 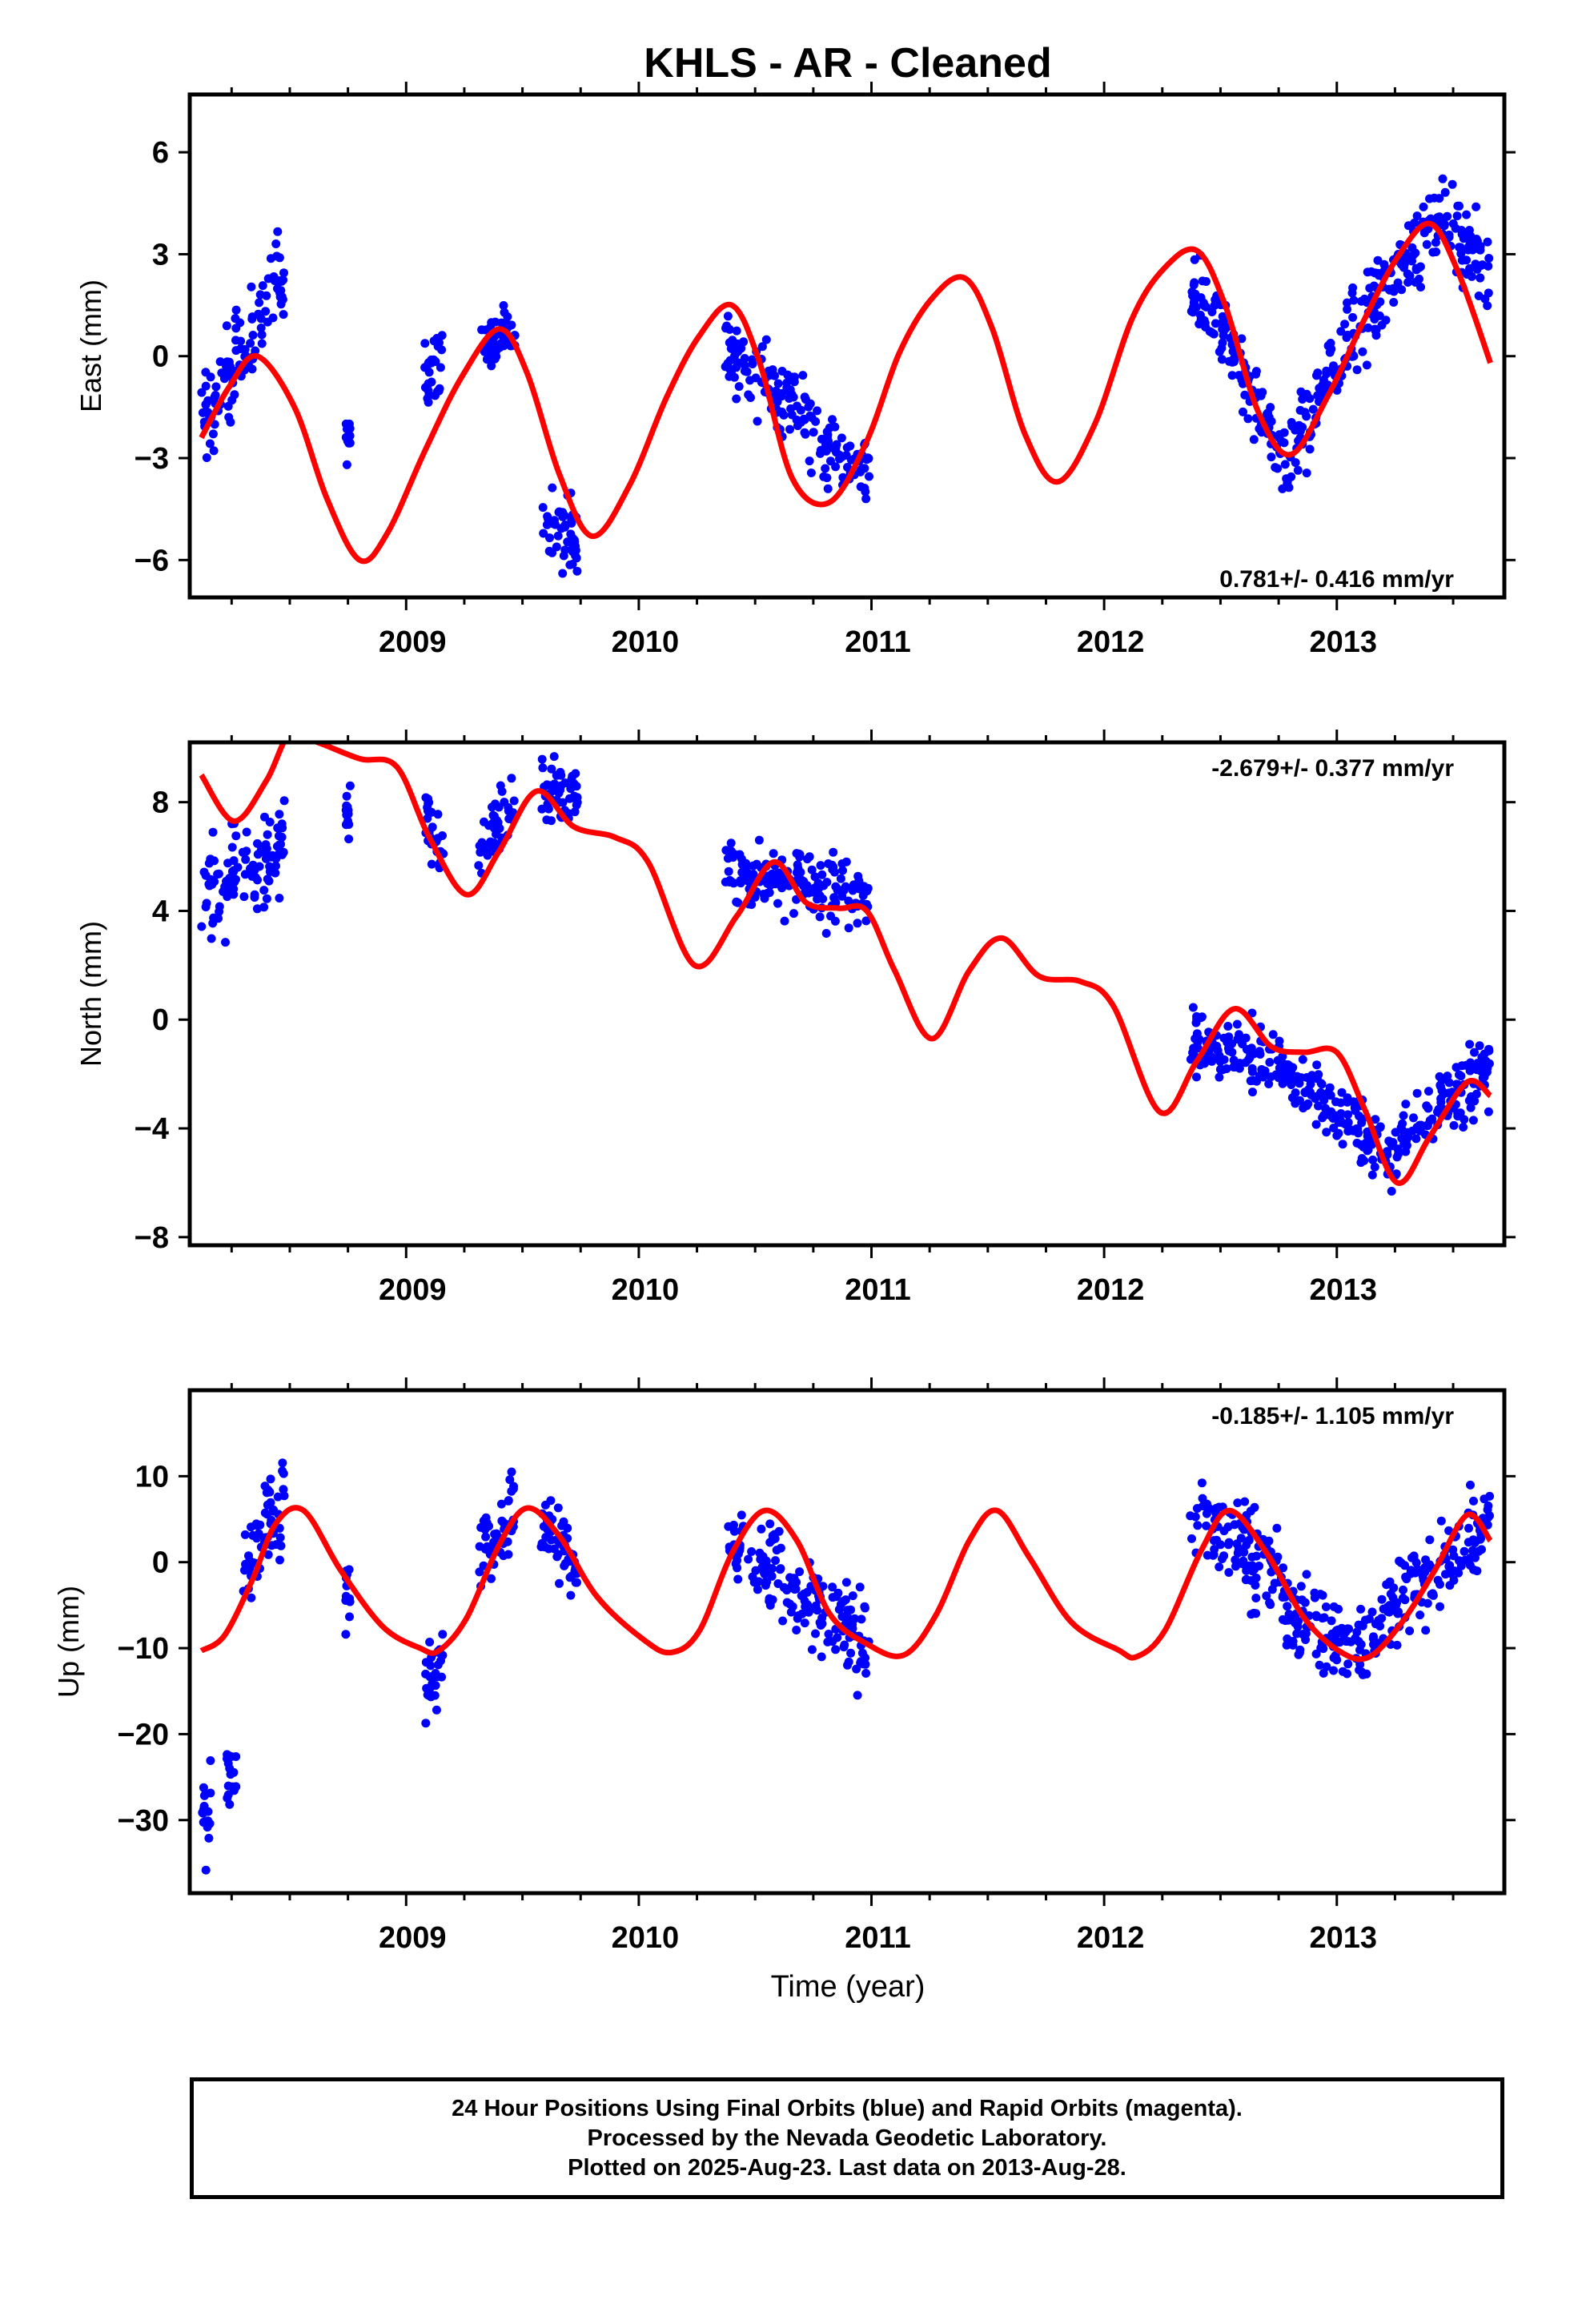 I want to click on east-x-tick-label: 2011, so click(x=877, y=642).